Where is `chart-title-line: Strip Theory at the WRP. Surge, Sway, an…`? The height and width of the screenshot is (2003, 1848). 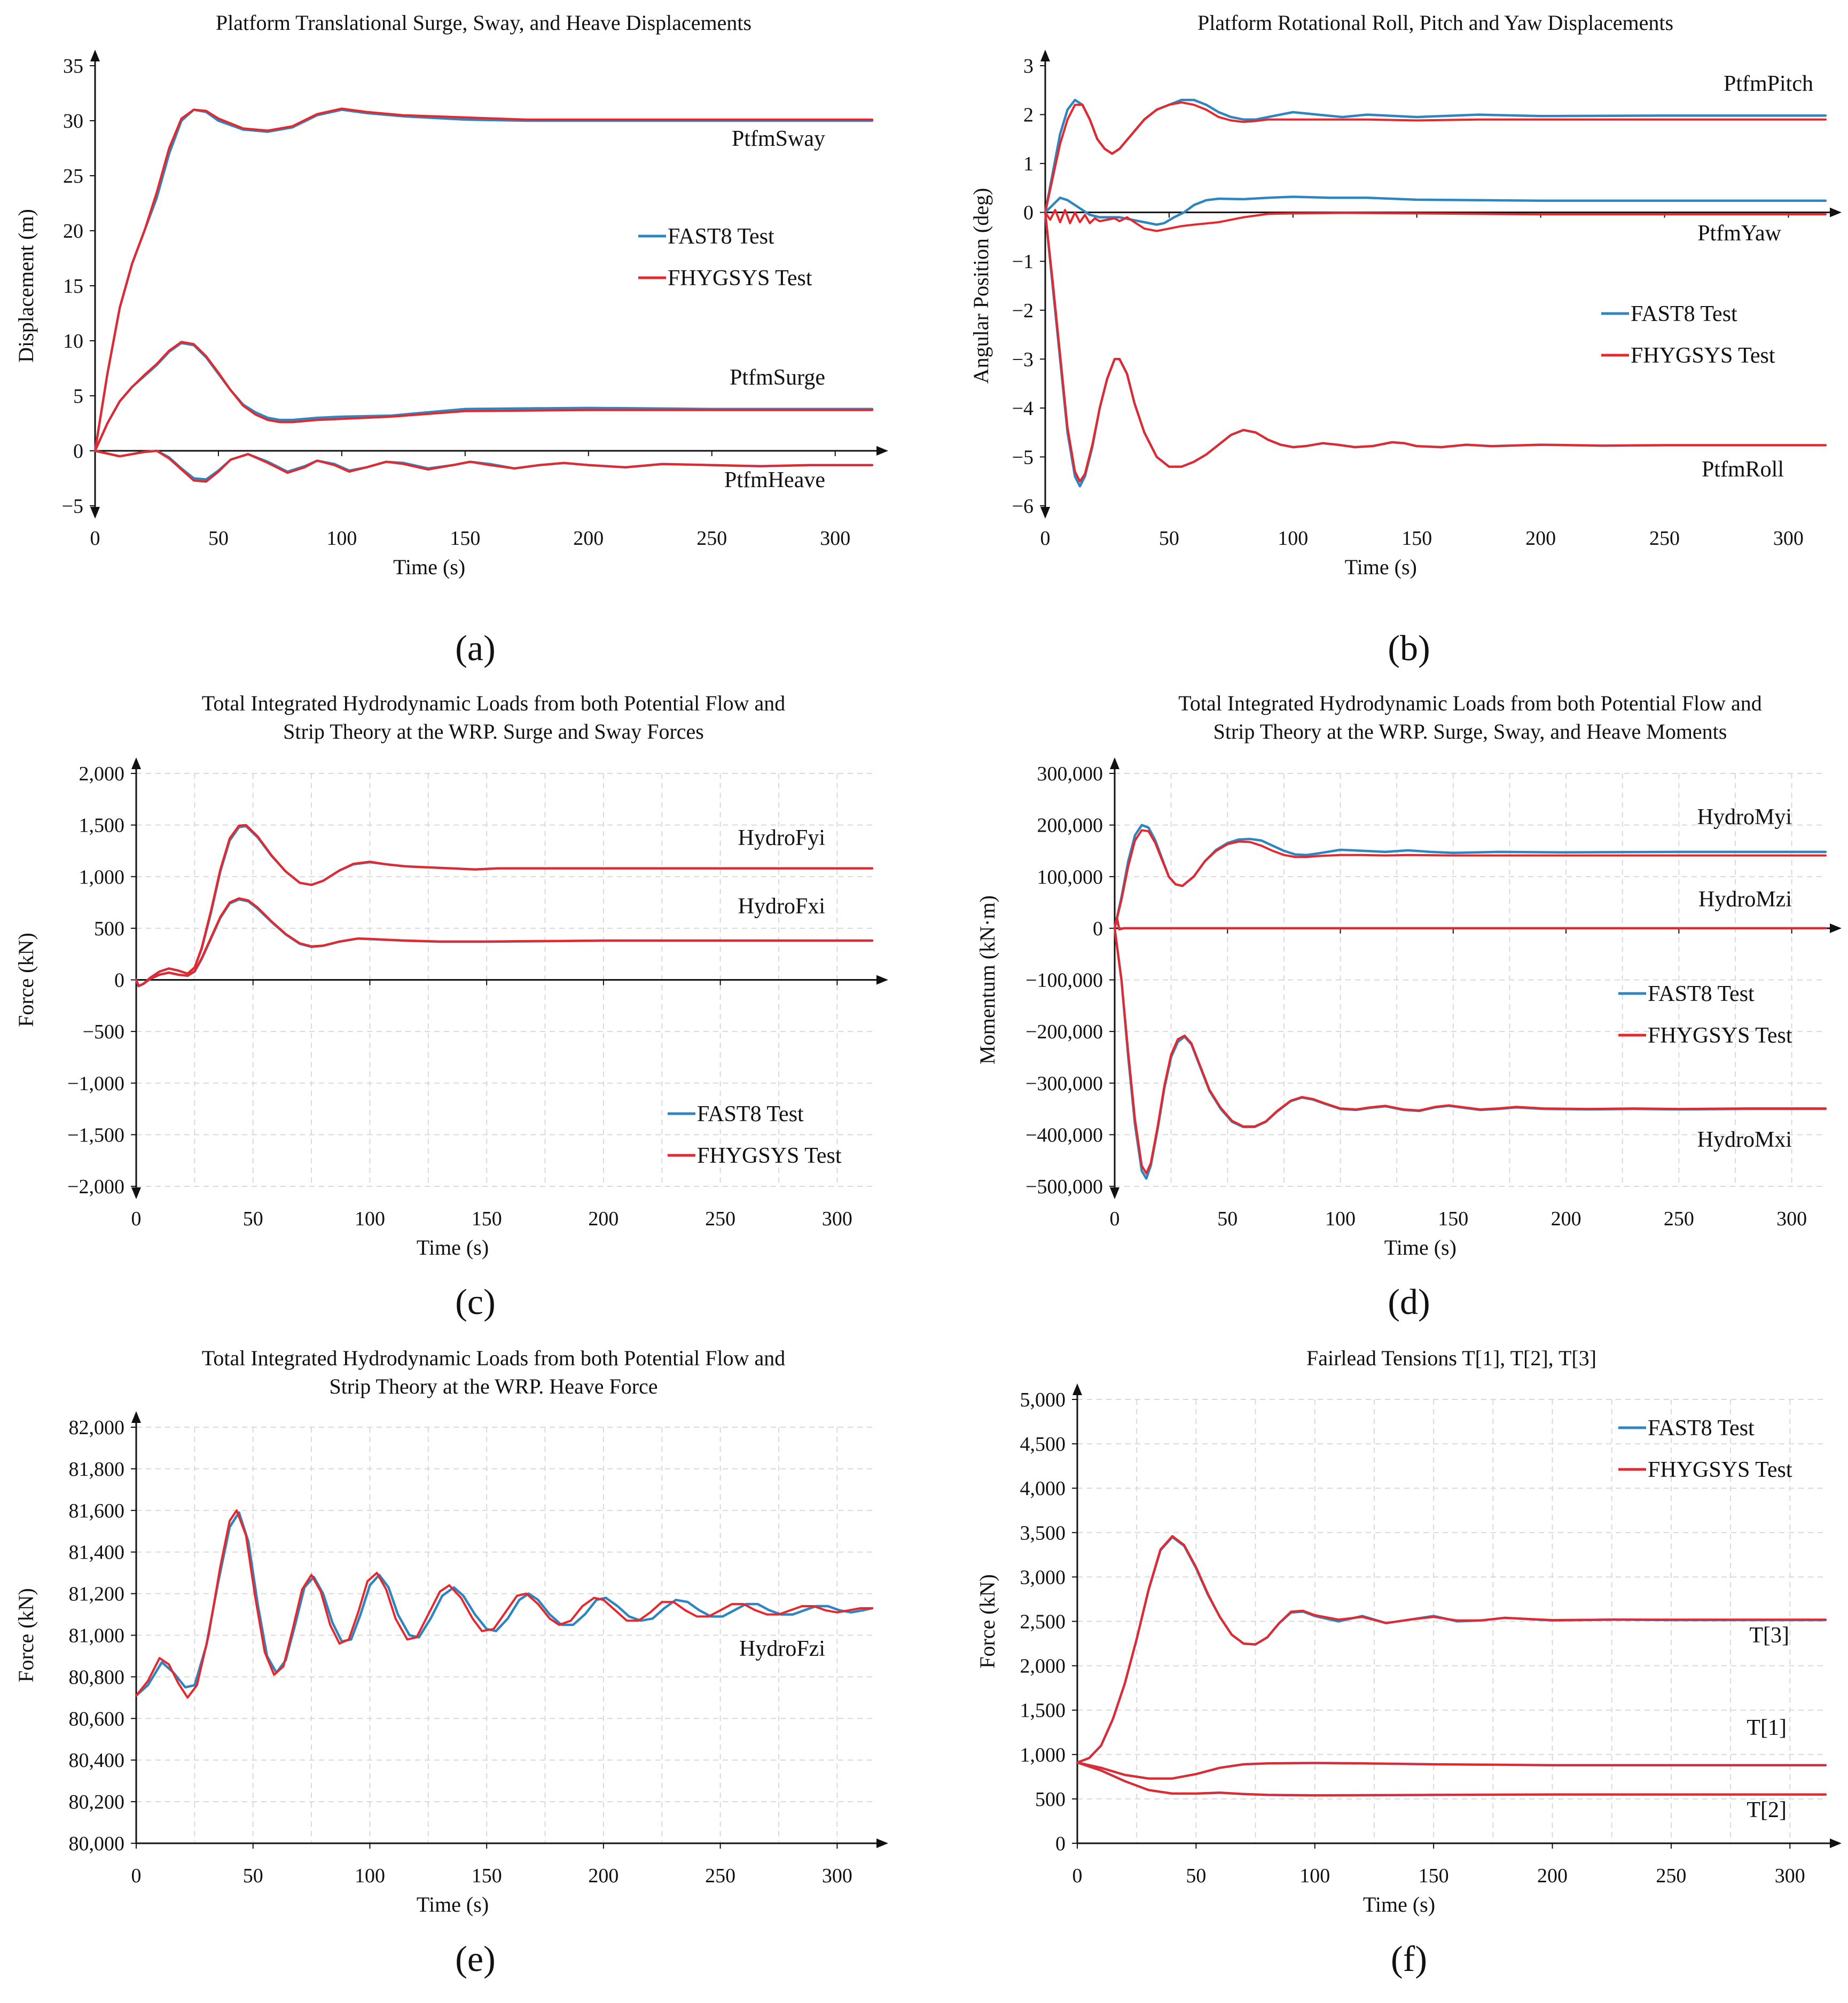
chart-title-line: Strip Theory at the WRP. Surge, Sway, an… is located at coordinates (1470, 731).